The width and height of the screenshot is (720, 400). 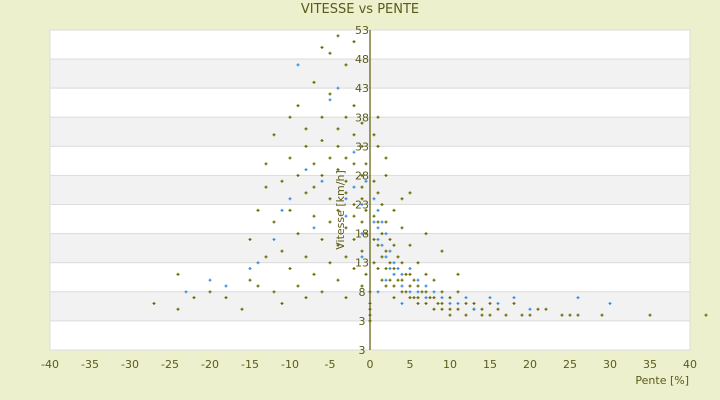 I want to click on y-tick-label: 43, so click(x=362, y=88).